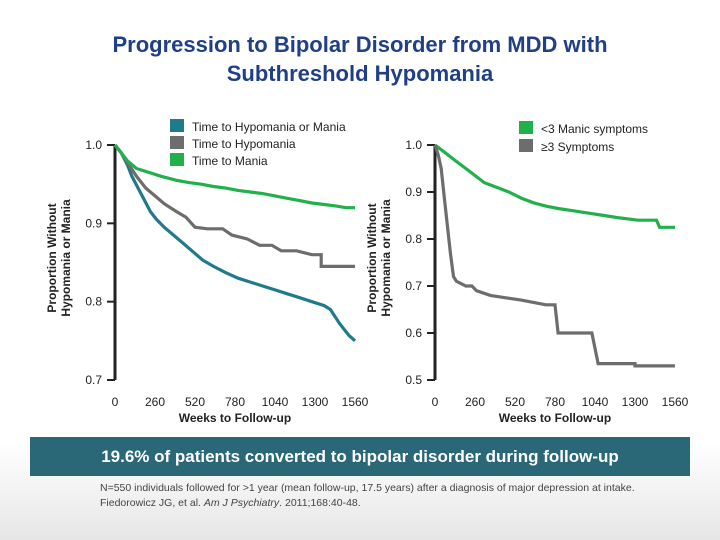  Describe the element at coordinates (93, 145) in the screenshot. I see `left-y-tick-label: 1.0` at that location.